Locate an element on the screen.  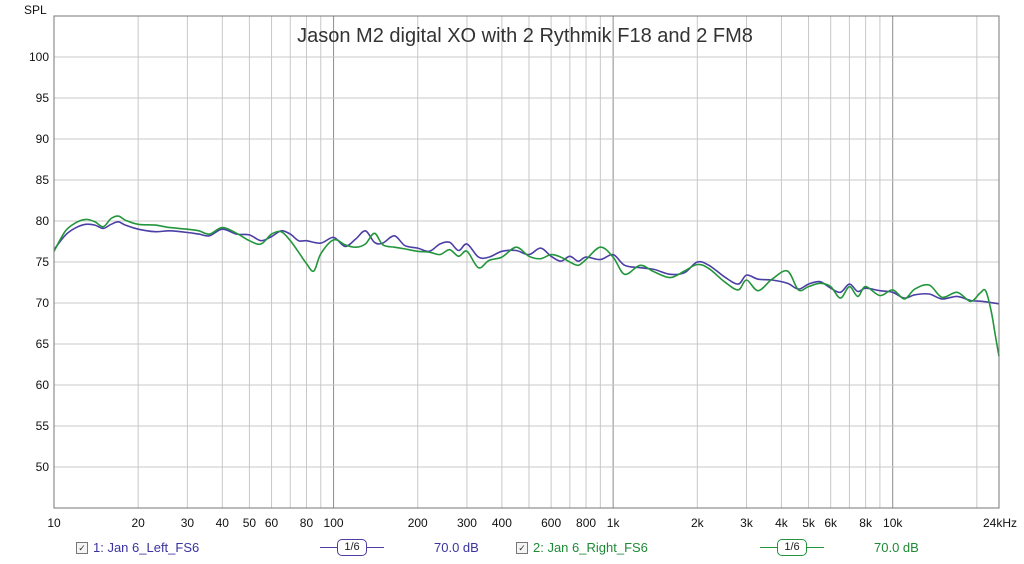
legend-series-1-smoothing: 1/6 is located at coordinates (352, 547).